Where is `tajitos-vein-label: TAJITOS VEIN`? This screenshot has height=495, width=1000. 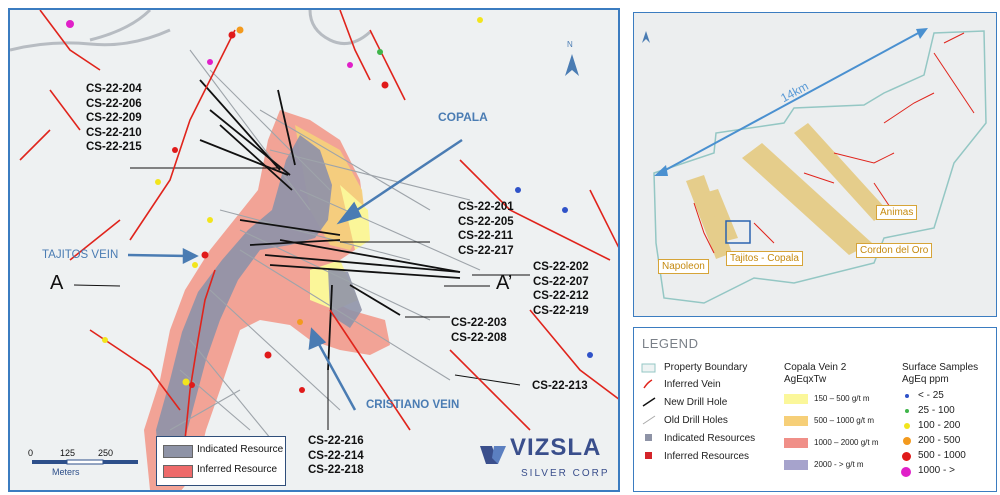 tajitos-vein-label: TAJITOS VEIN is located at coordinates (80, 255).